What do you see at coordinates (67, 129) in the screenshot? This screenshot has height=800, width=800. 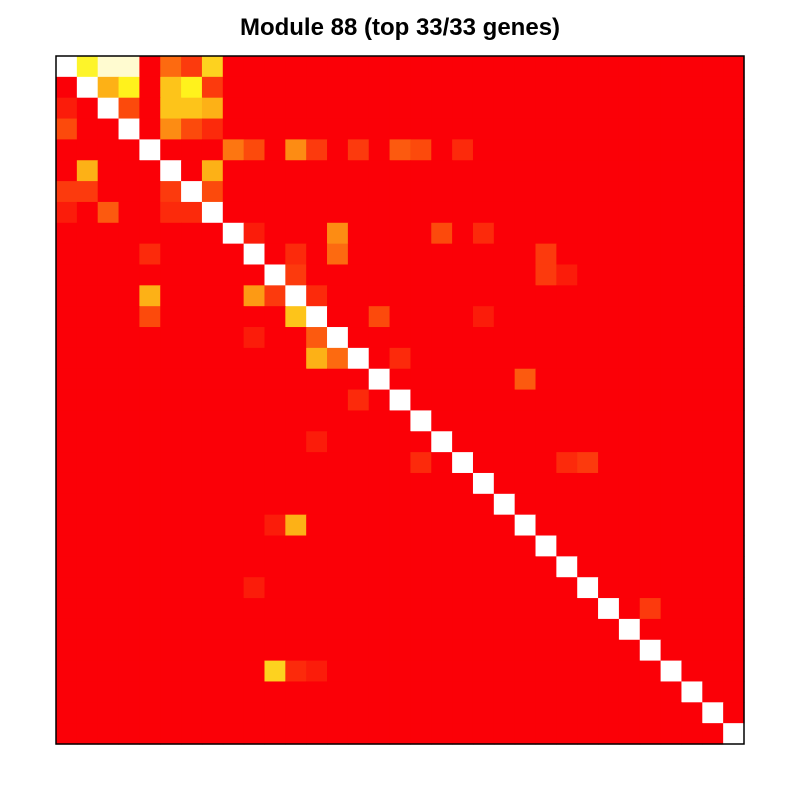 I see `heatmap-cell-r3-c0` at bounding box center [67, 129].